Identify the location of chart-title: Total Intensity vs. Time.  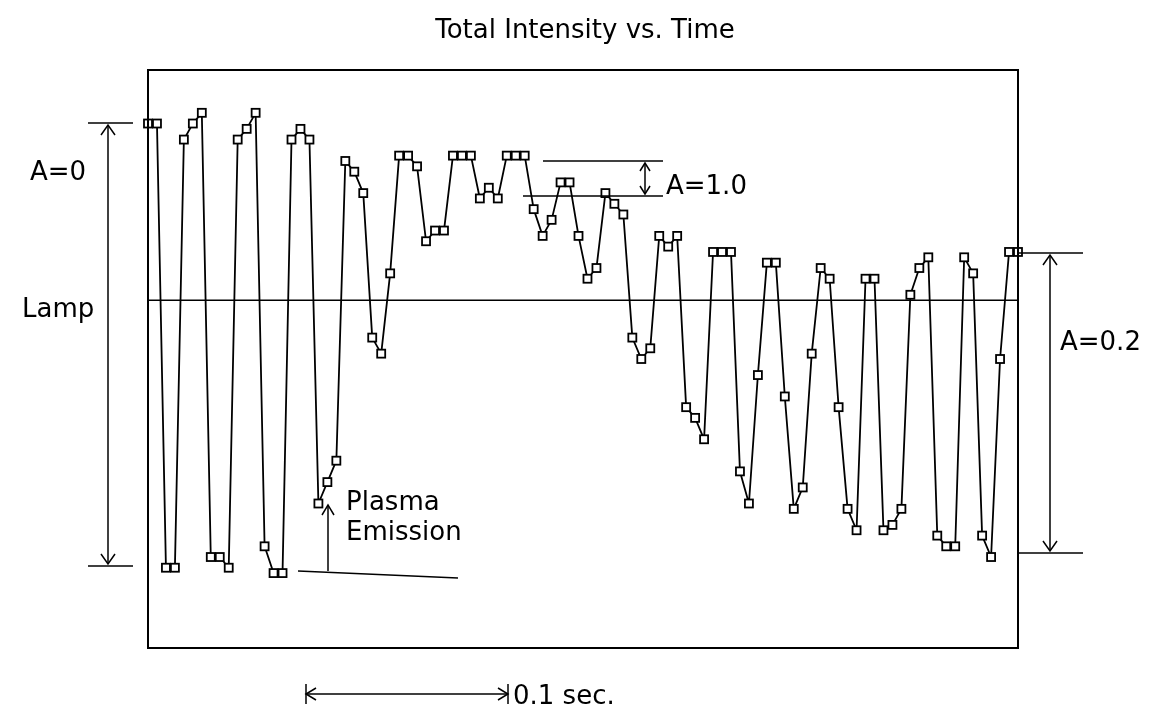
(585, 29).